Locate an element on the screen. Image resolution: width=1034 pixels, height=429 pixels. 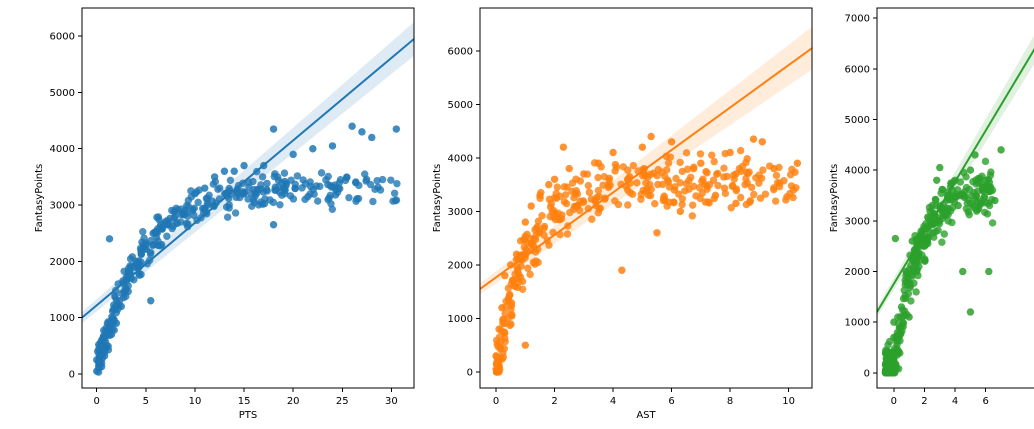
x-tick-label: 4 is located at coordinates (613, 401).